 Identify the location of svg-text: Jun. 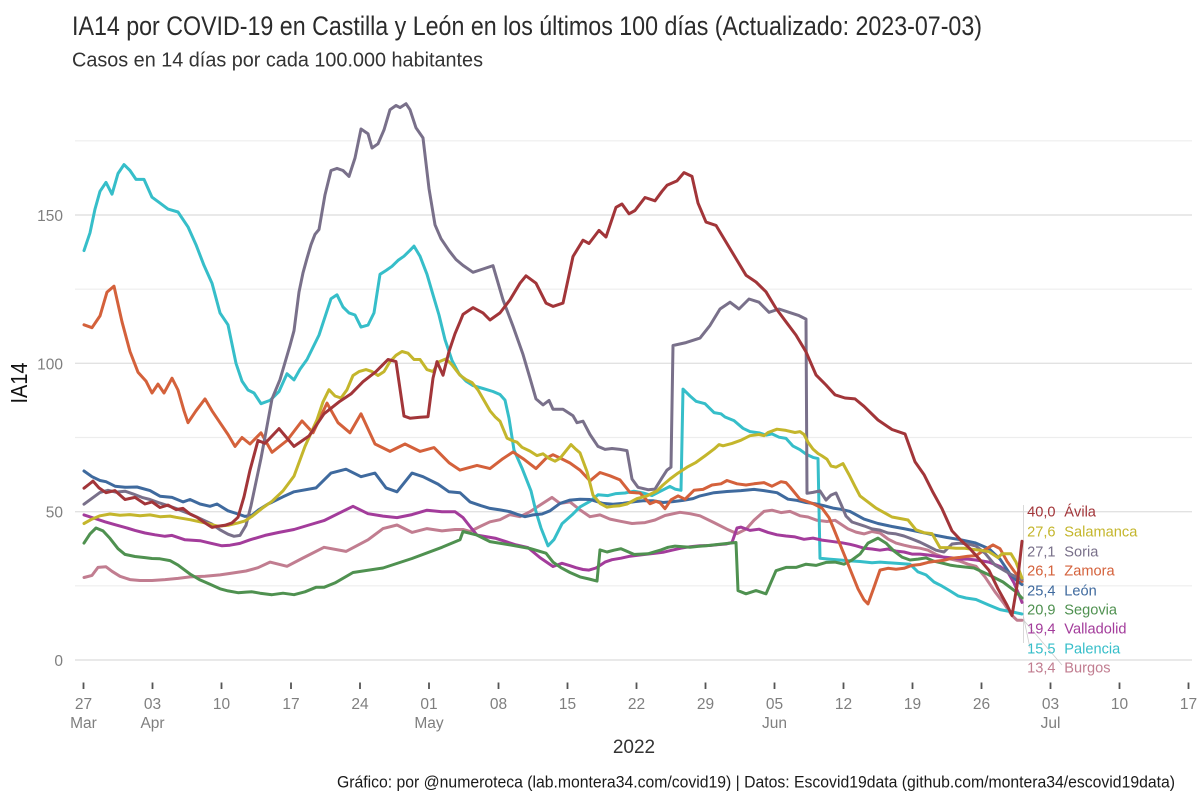
(774, 723).